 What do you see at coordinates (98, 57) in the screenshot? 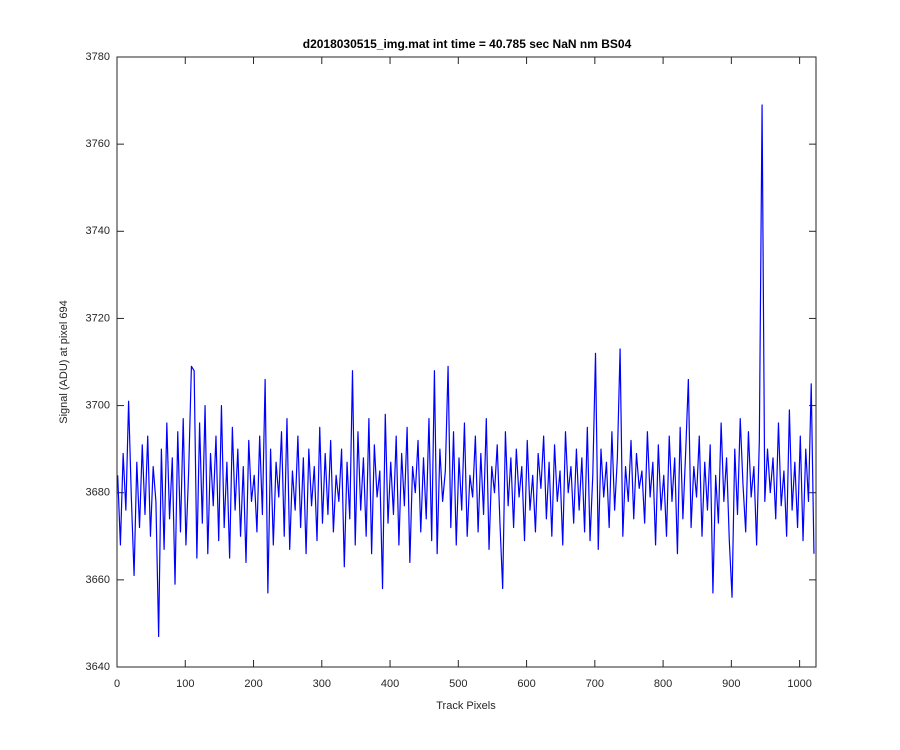
I see `y-tick-label: 3780` at bounding box center [98, 57].